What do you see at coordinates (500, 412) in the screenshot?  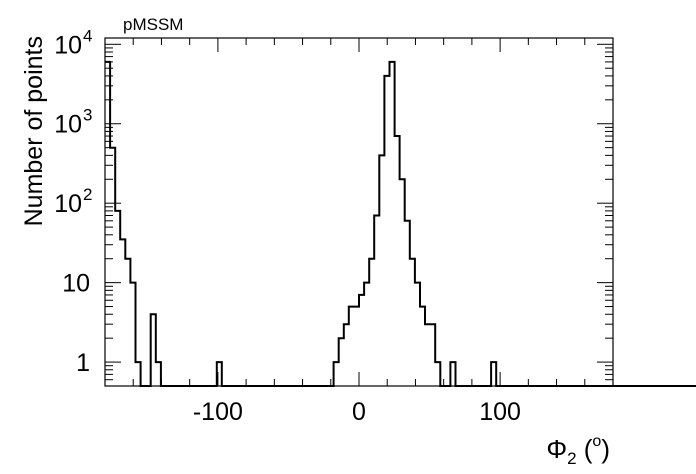 I see `x-tick-label: 100` at bounding box center [500, 412].